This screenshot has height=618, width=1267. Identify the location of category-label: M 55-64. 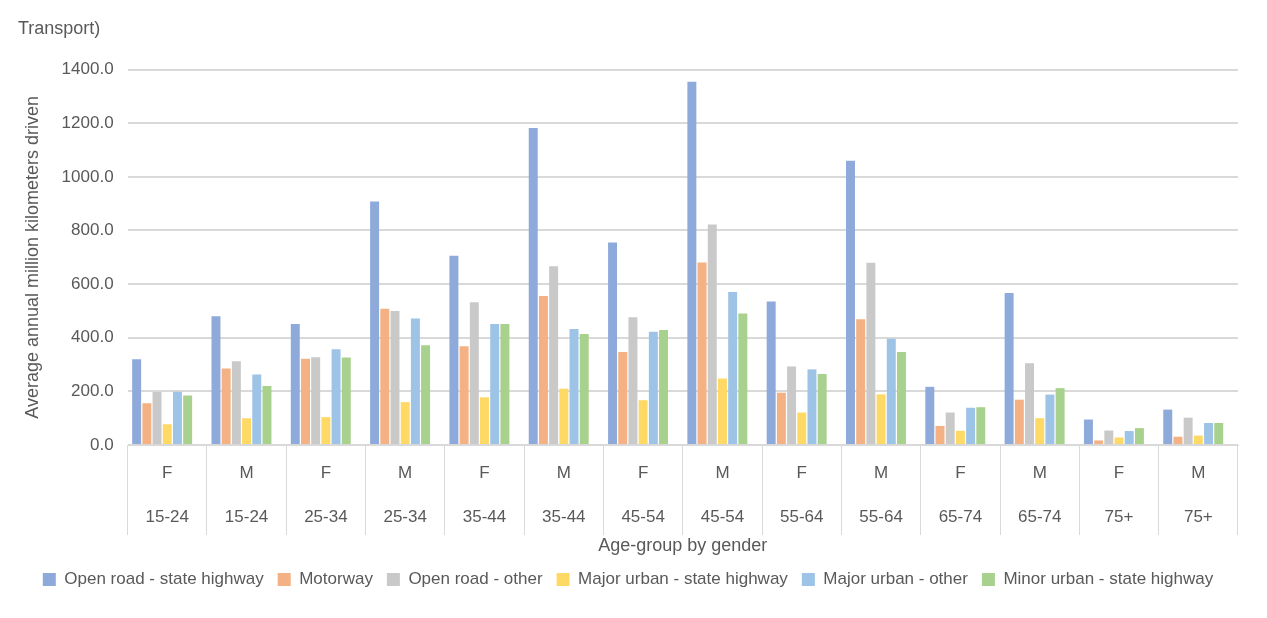
(881, 494).